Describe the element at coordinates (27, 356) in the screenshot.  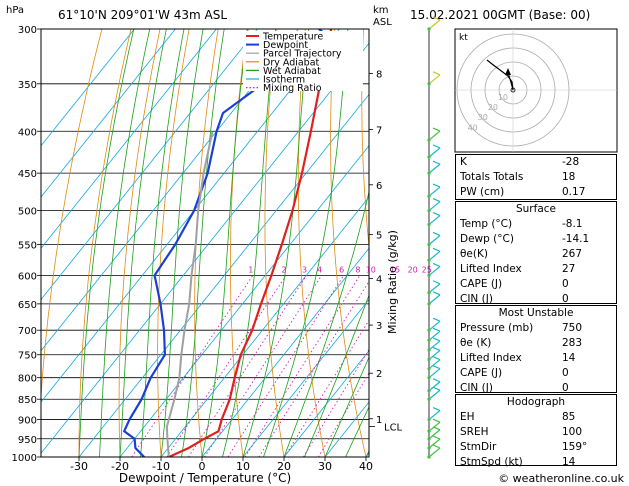
I see `pressure-tick-label: 750` at that location.